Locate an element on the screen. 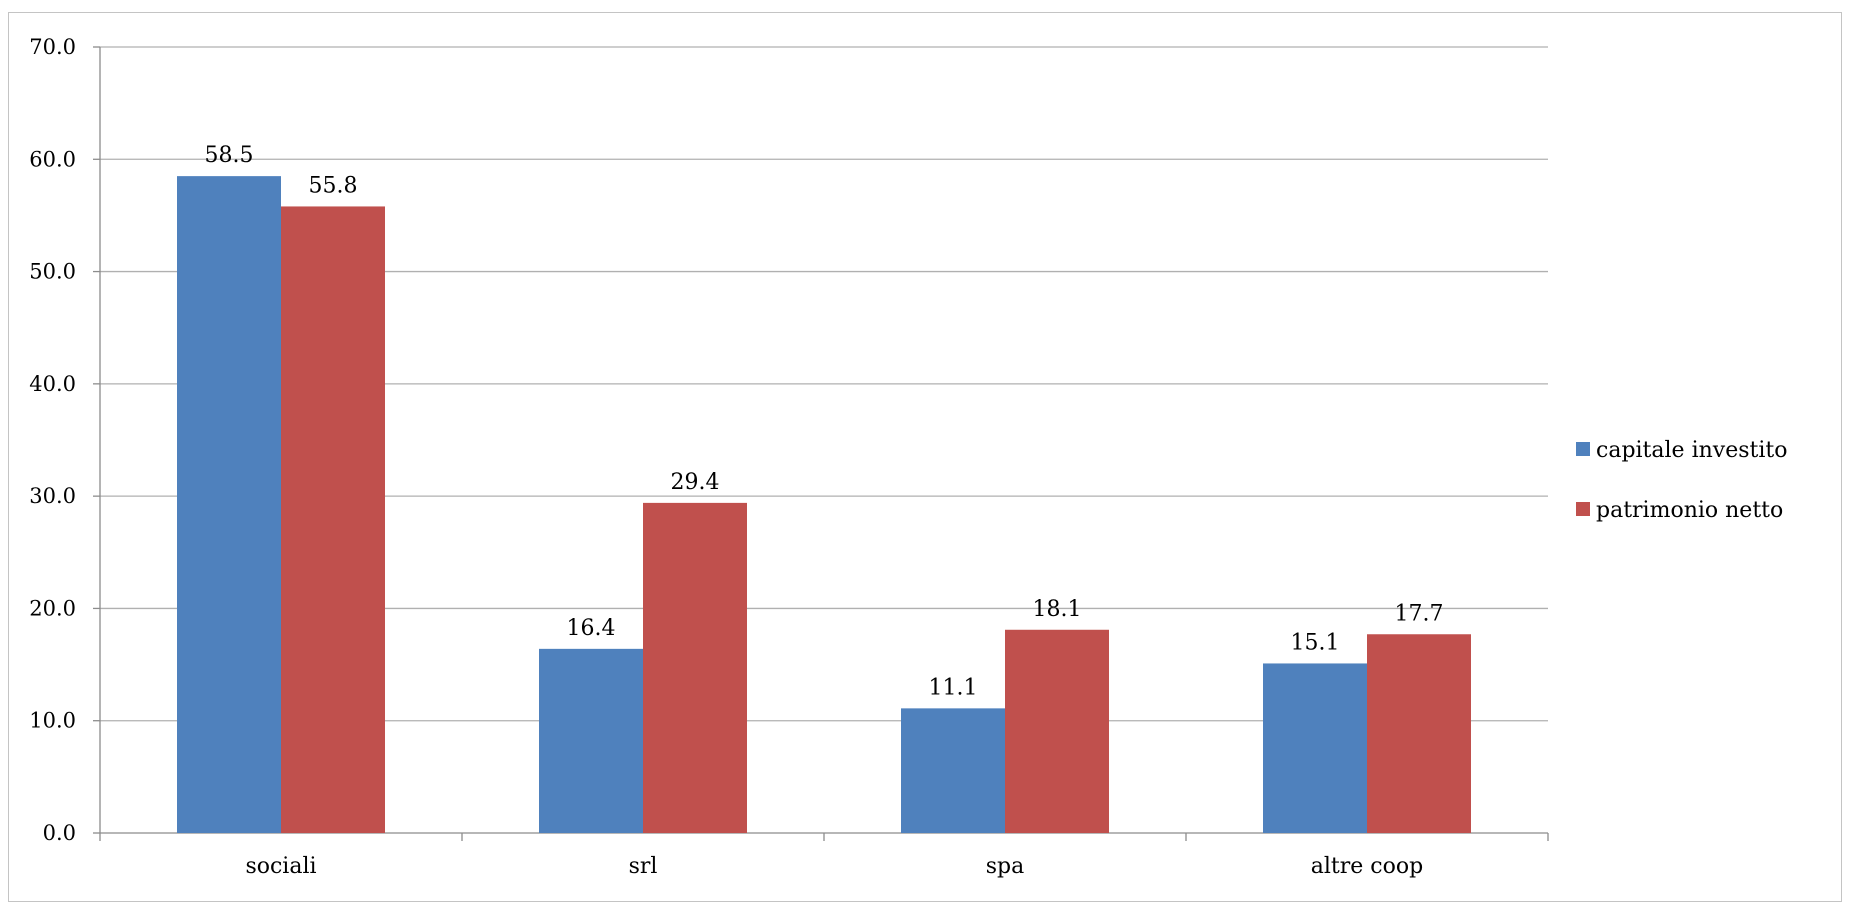  y-tick-label: 30.0 is located at coordinates (52, 496).